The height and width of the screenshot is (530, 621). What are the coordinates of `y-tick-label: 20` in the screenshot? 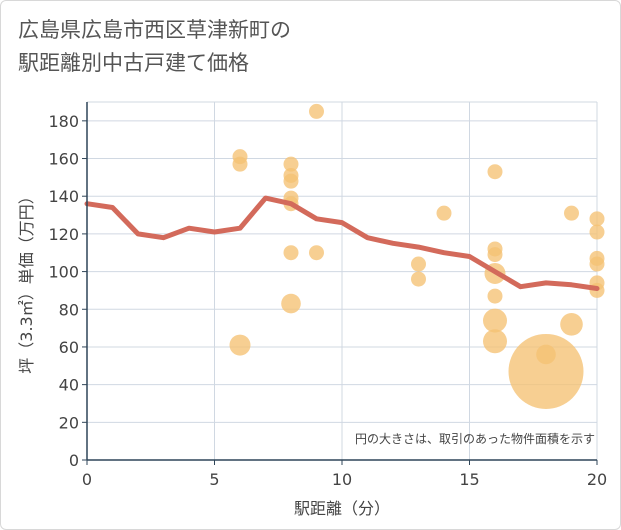 It's located at (69, 422).